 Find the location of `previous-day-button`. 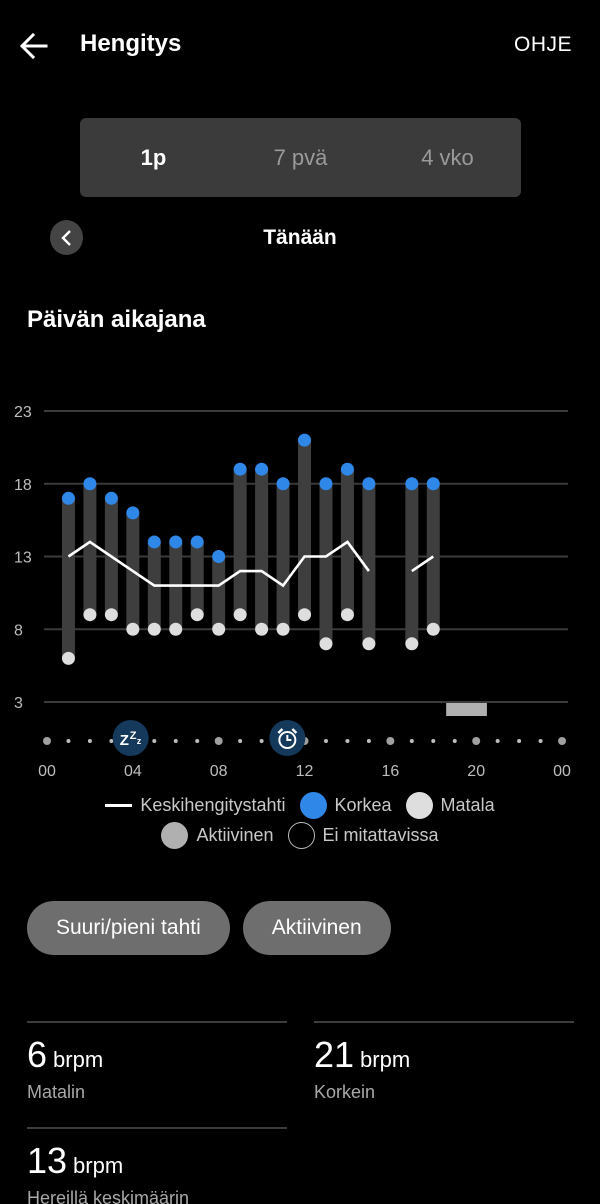

previous-day-button is located at coordinates (66, 237).